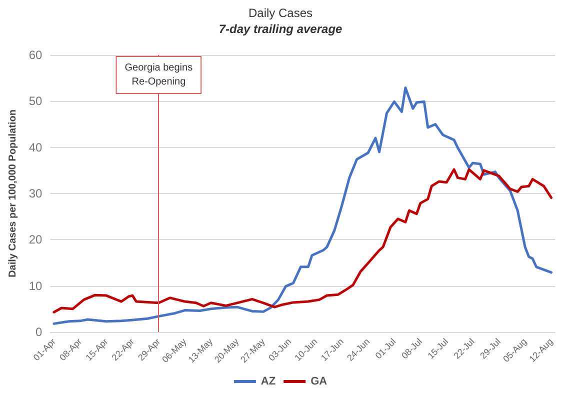 The image size is (561, 400). Describe the element at coordinates (319, 382) in the screenshot. I see `legend-label: GA` at that location.